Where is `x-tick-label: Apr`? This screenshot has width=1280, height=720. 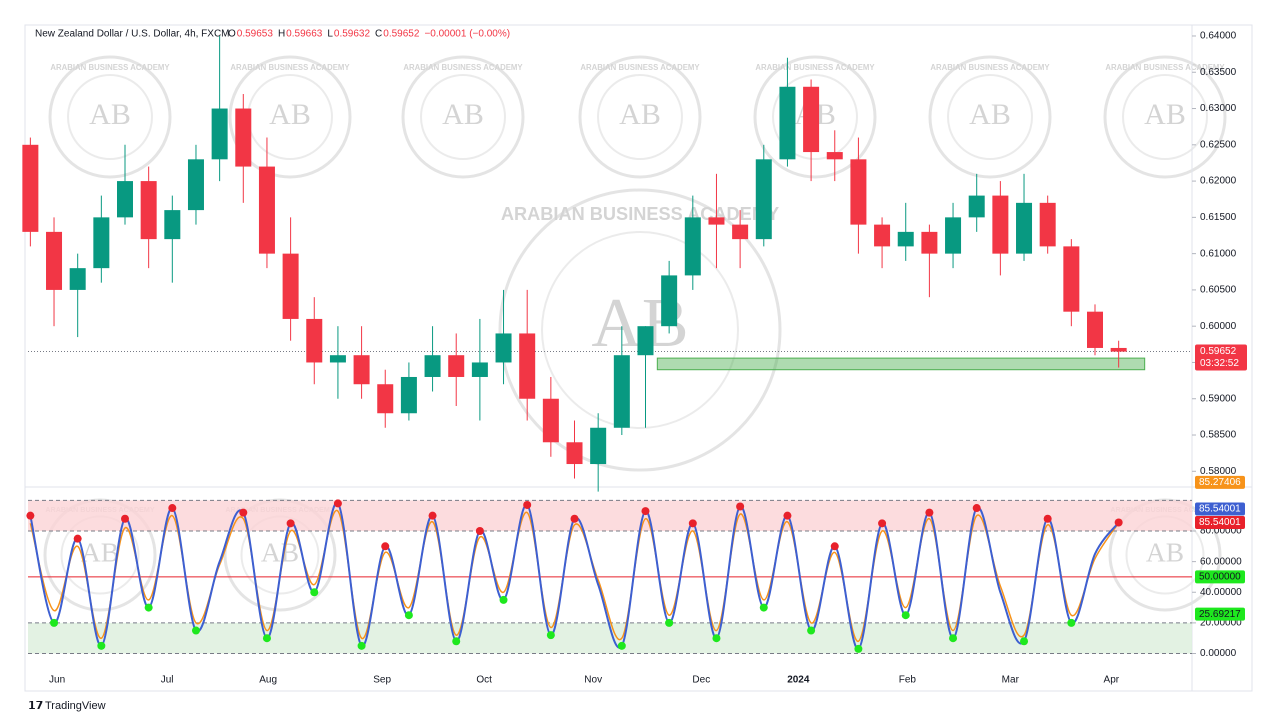 x-tick-label: Apr is located at coordinates (1112, 680).